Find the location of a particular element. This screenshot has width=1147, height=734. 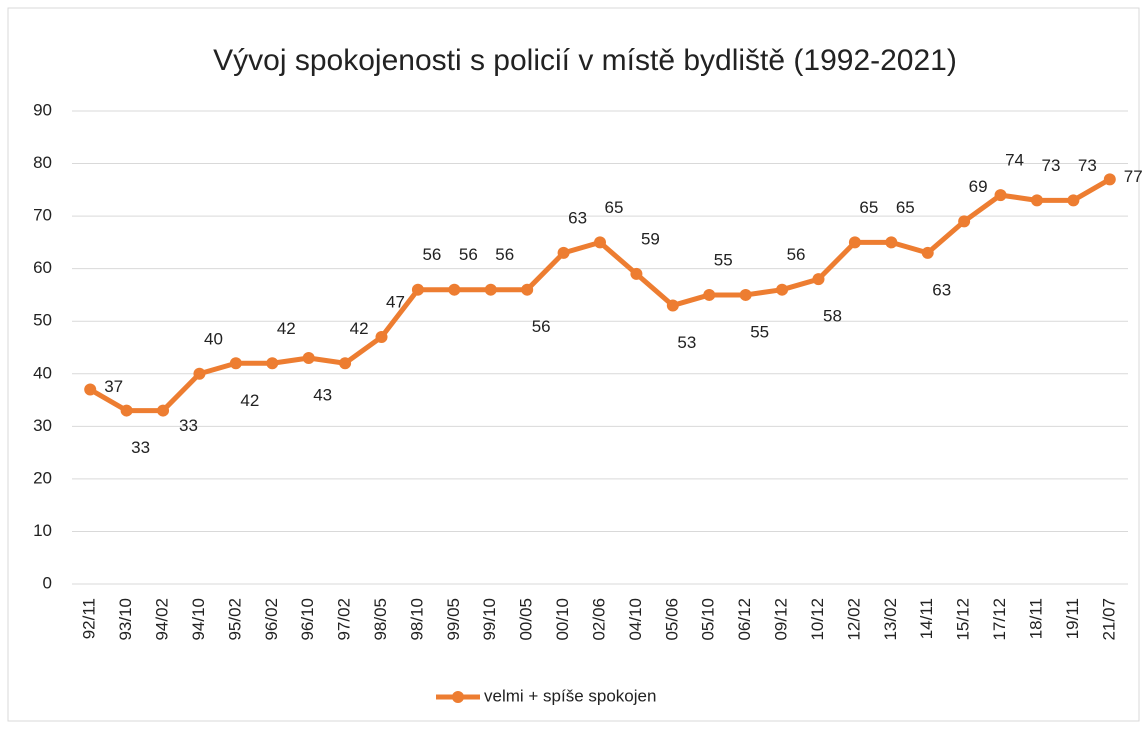

x-tick-label: 17/12 is located at coordinates (999, 619).